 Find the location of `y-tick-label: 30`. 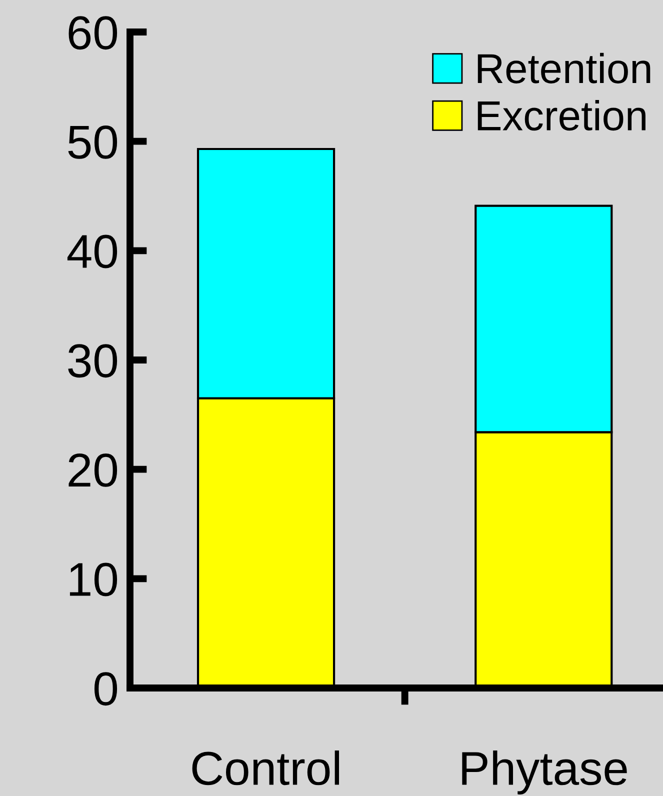

y-tick-label: 30 is located at coordinates (93, 361).